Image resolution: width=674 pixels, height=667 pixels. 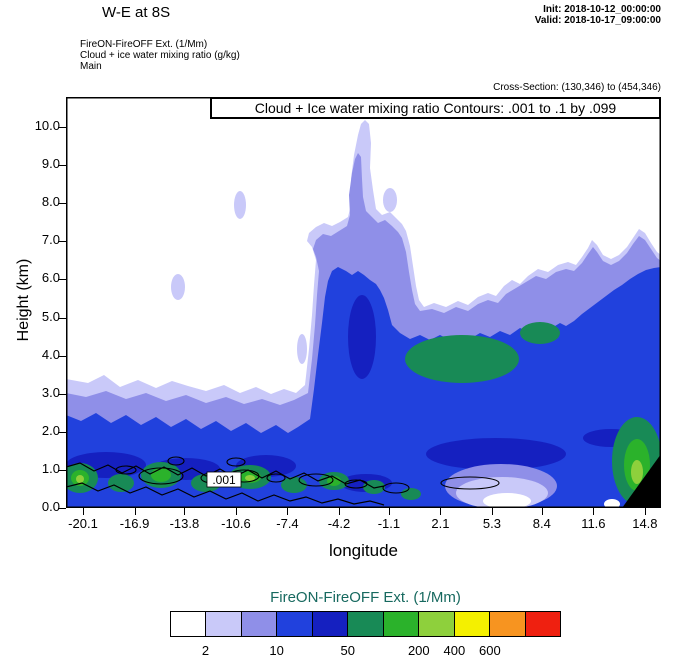 What do you see at coordinates (577, 87) in the screenshot?
I see `cross-section-info: Cross-Section: (130,346) to (454,346)` at bounding box center [577, 87].